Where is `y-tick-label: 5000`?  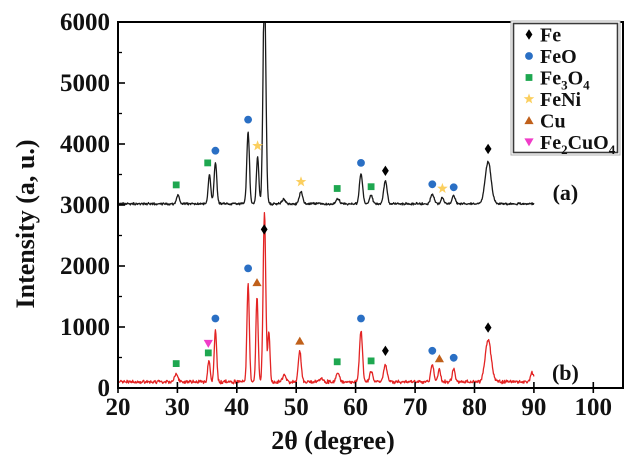
y-tick-label: 5000 is located at coordinates (85, 83).